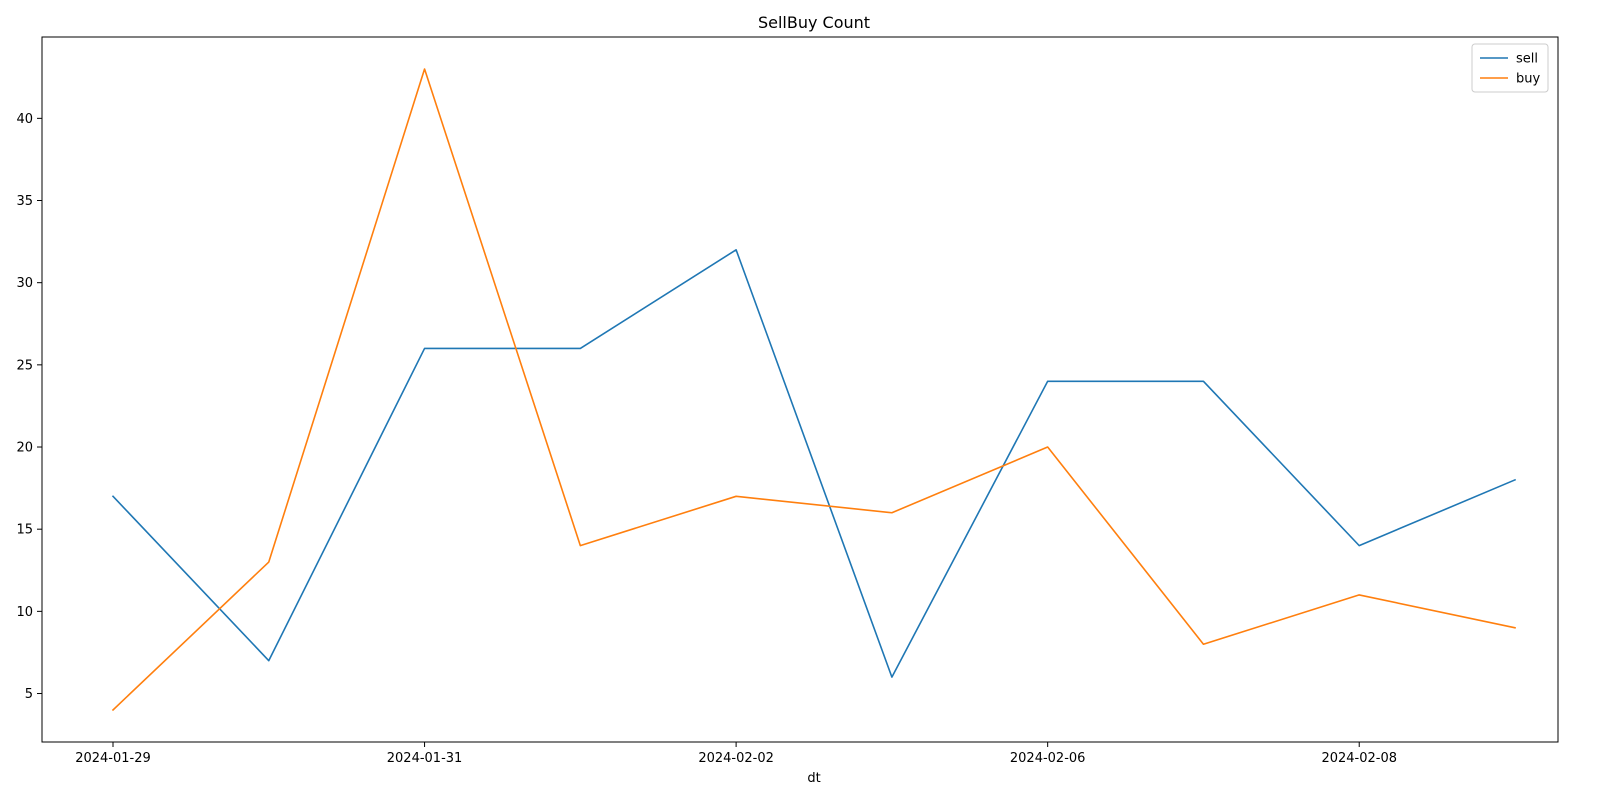 The image size is (1600, 804). Describe the element at coordinates (1048, 758) in the screenshot. I see `x-tick-label-2024-02-06: 2024-02-06` at that location.